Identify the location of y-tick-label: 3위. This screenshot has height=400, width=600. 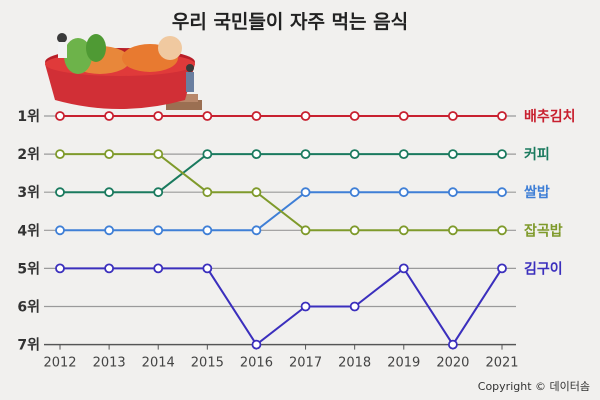
(28, 193).